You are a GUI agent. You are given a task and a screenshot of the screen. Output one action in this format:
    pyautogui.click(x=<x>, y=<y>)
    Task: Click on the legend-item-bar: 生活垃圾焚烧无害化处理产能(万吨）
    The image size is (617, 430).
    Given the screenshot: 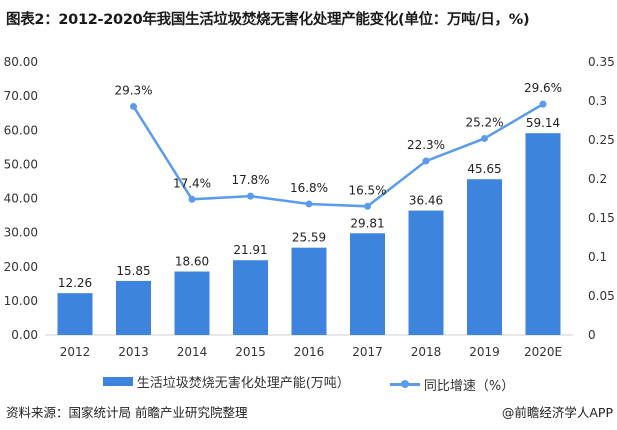 What is the action you would take?
    pyautogui.click(x=226, y=381)
    